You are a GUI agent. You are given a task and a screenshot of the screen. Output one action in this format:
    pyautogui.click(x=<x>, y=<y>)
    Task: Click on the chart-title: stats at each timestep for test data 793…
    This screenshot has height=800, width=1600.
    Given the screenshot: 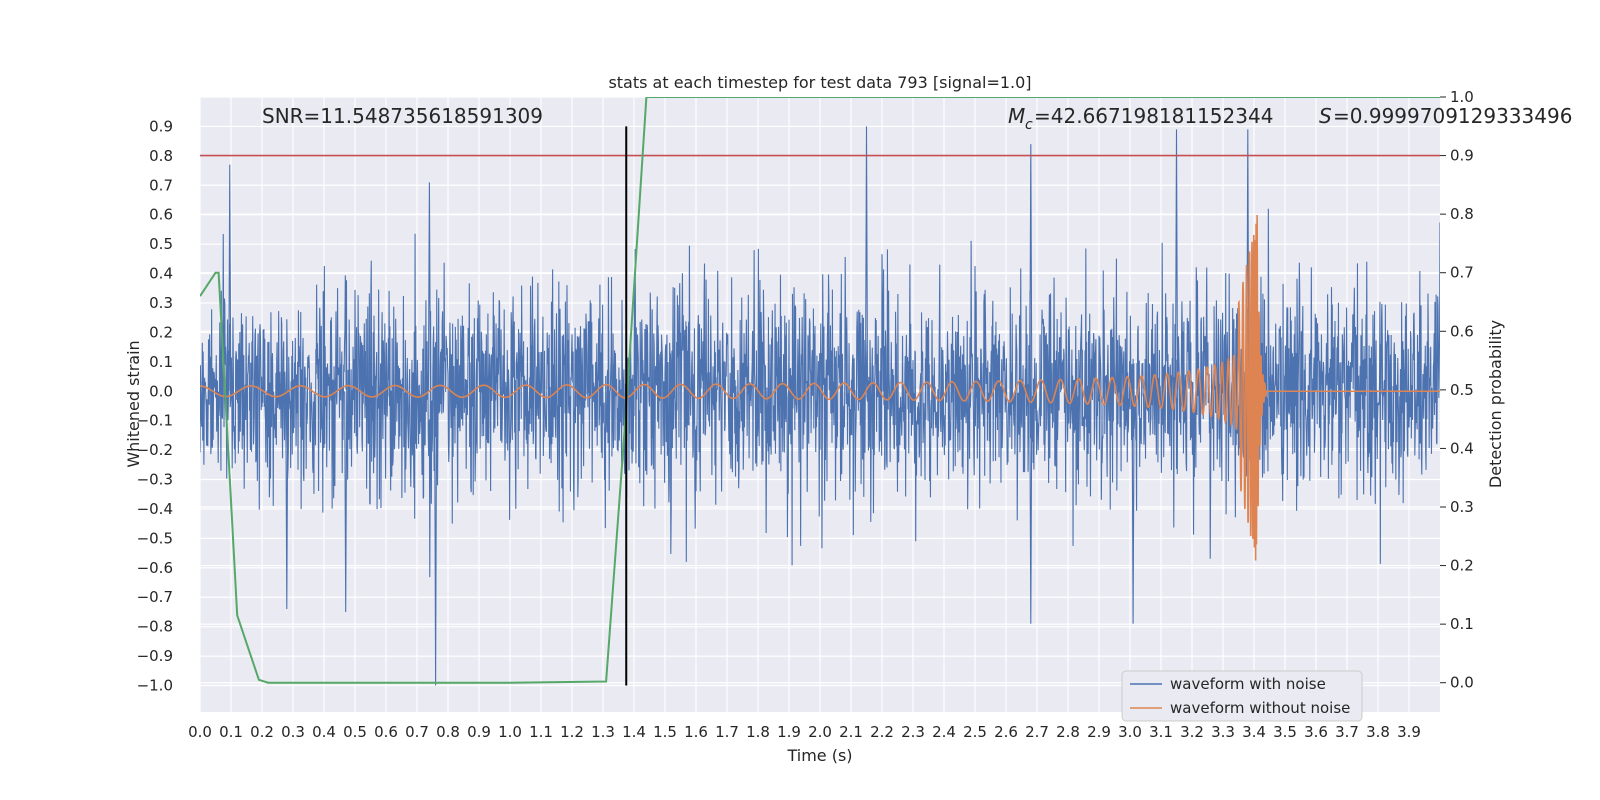 What is the action you would take?
    pyautogui.click(x=819, y=82)
    